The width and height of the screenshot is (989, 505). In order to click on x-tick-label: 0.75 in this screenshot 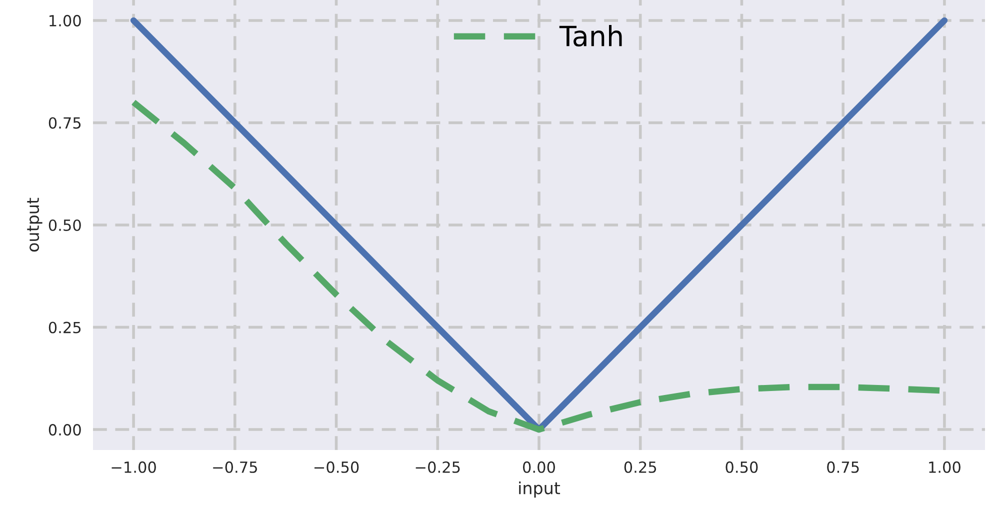, I will do `click(843, 467)`.